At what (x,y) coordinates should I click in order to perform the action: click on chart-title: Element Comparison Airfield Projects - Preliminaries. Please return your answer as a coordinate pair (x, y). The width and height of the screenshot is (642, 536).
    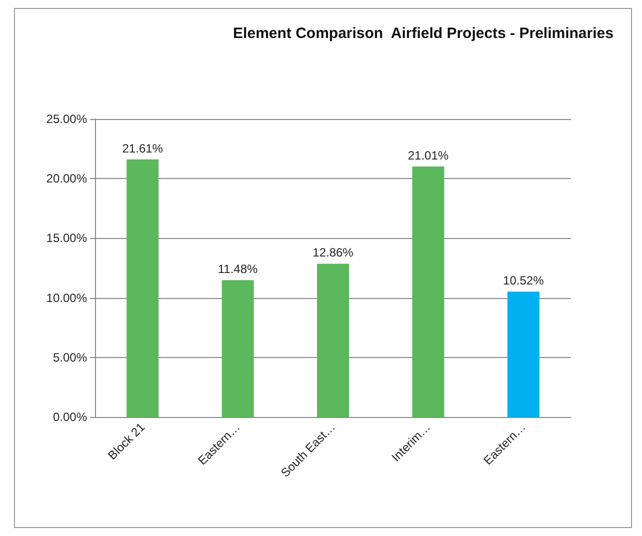
    Looking at the image, I should click on (423, 33).